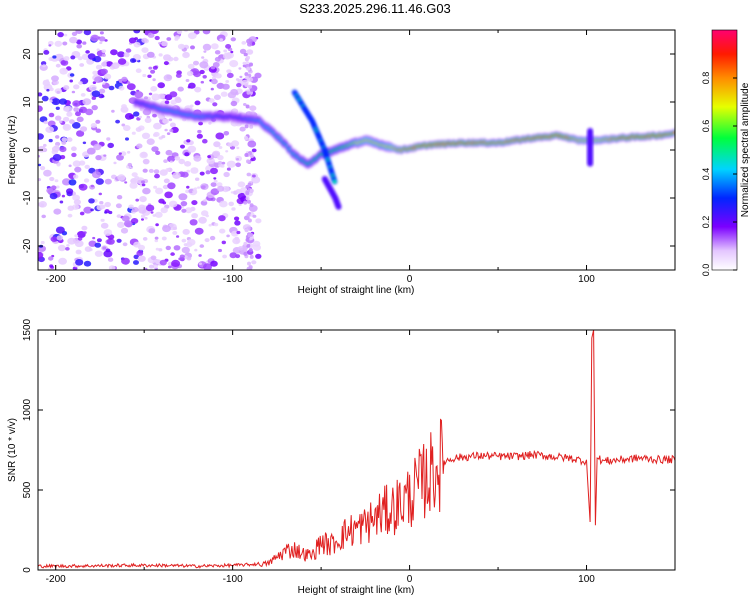 This screenshot has height=605, width=750. Describe the element at coordinates (375, 8) in the screenshot. I see `figure-title: S233.2025.296.11.46.G03` at that location.